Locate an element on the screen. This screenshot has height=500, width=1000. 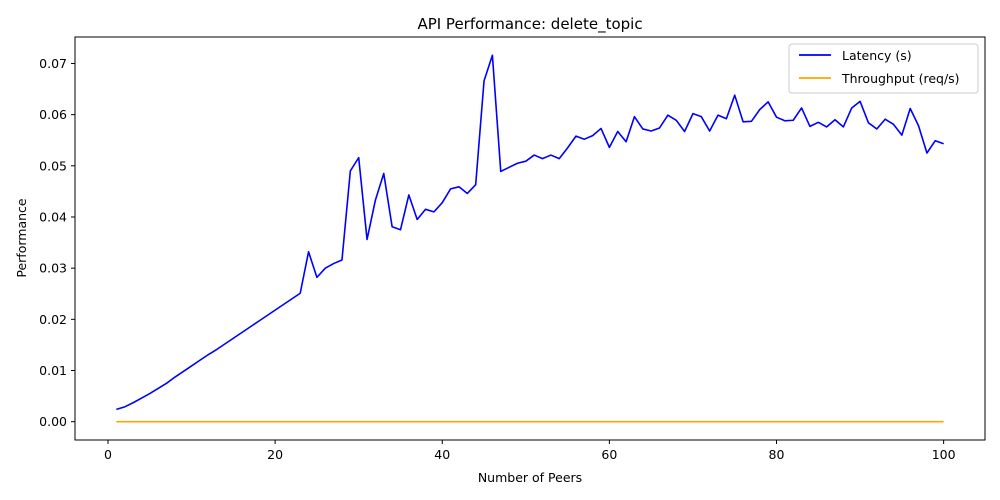
y-tick-label: 0.07 is located at coordinates (53, 63).